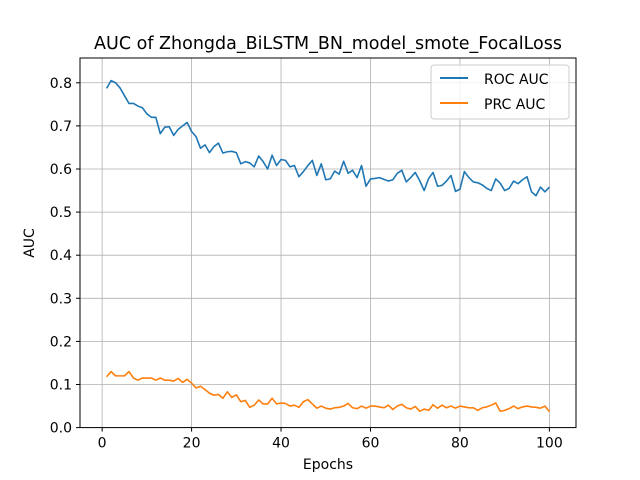 The width and height of the screenshot is (640, 480). What do you see at coordinates (102, 444) in the screenshot?
I see `x-tick-label: 0` at bounding box center [102, 444].